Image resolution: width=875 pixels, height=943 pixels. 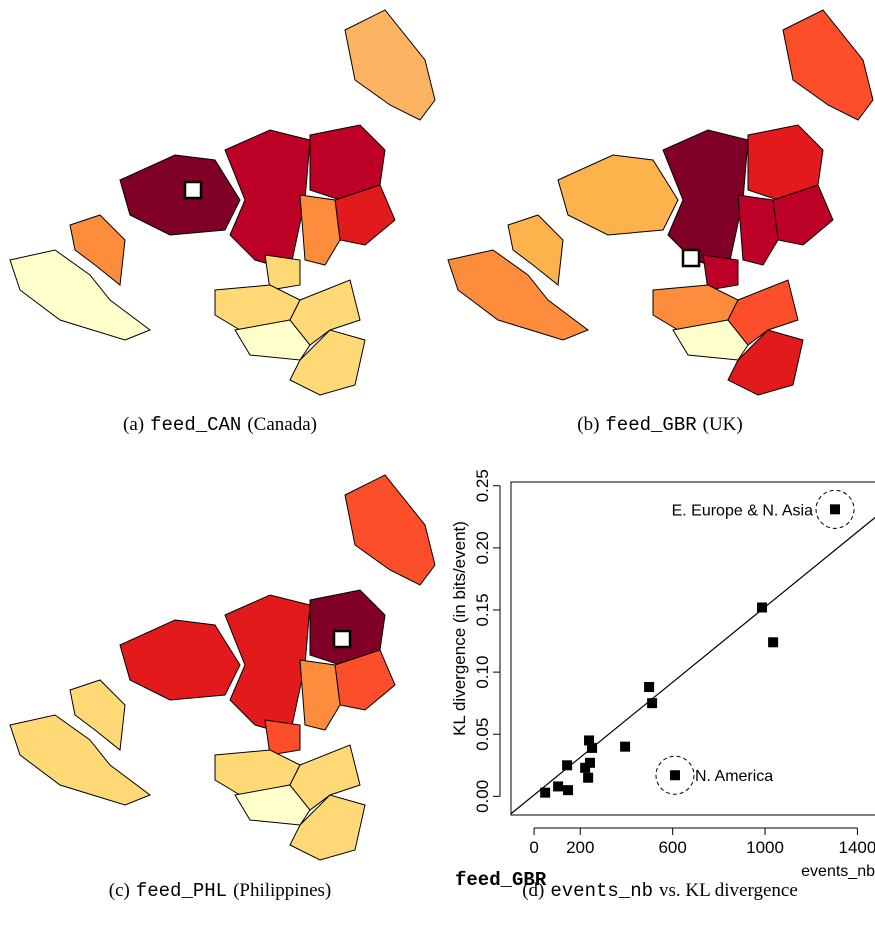 I want to click on caption: (c) feed_PHL (Philippines), so click(x=220, y=891).